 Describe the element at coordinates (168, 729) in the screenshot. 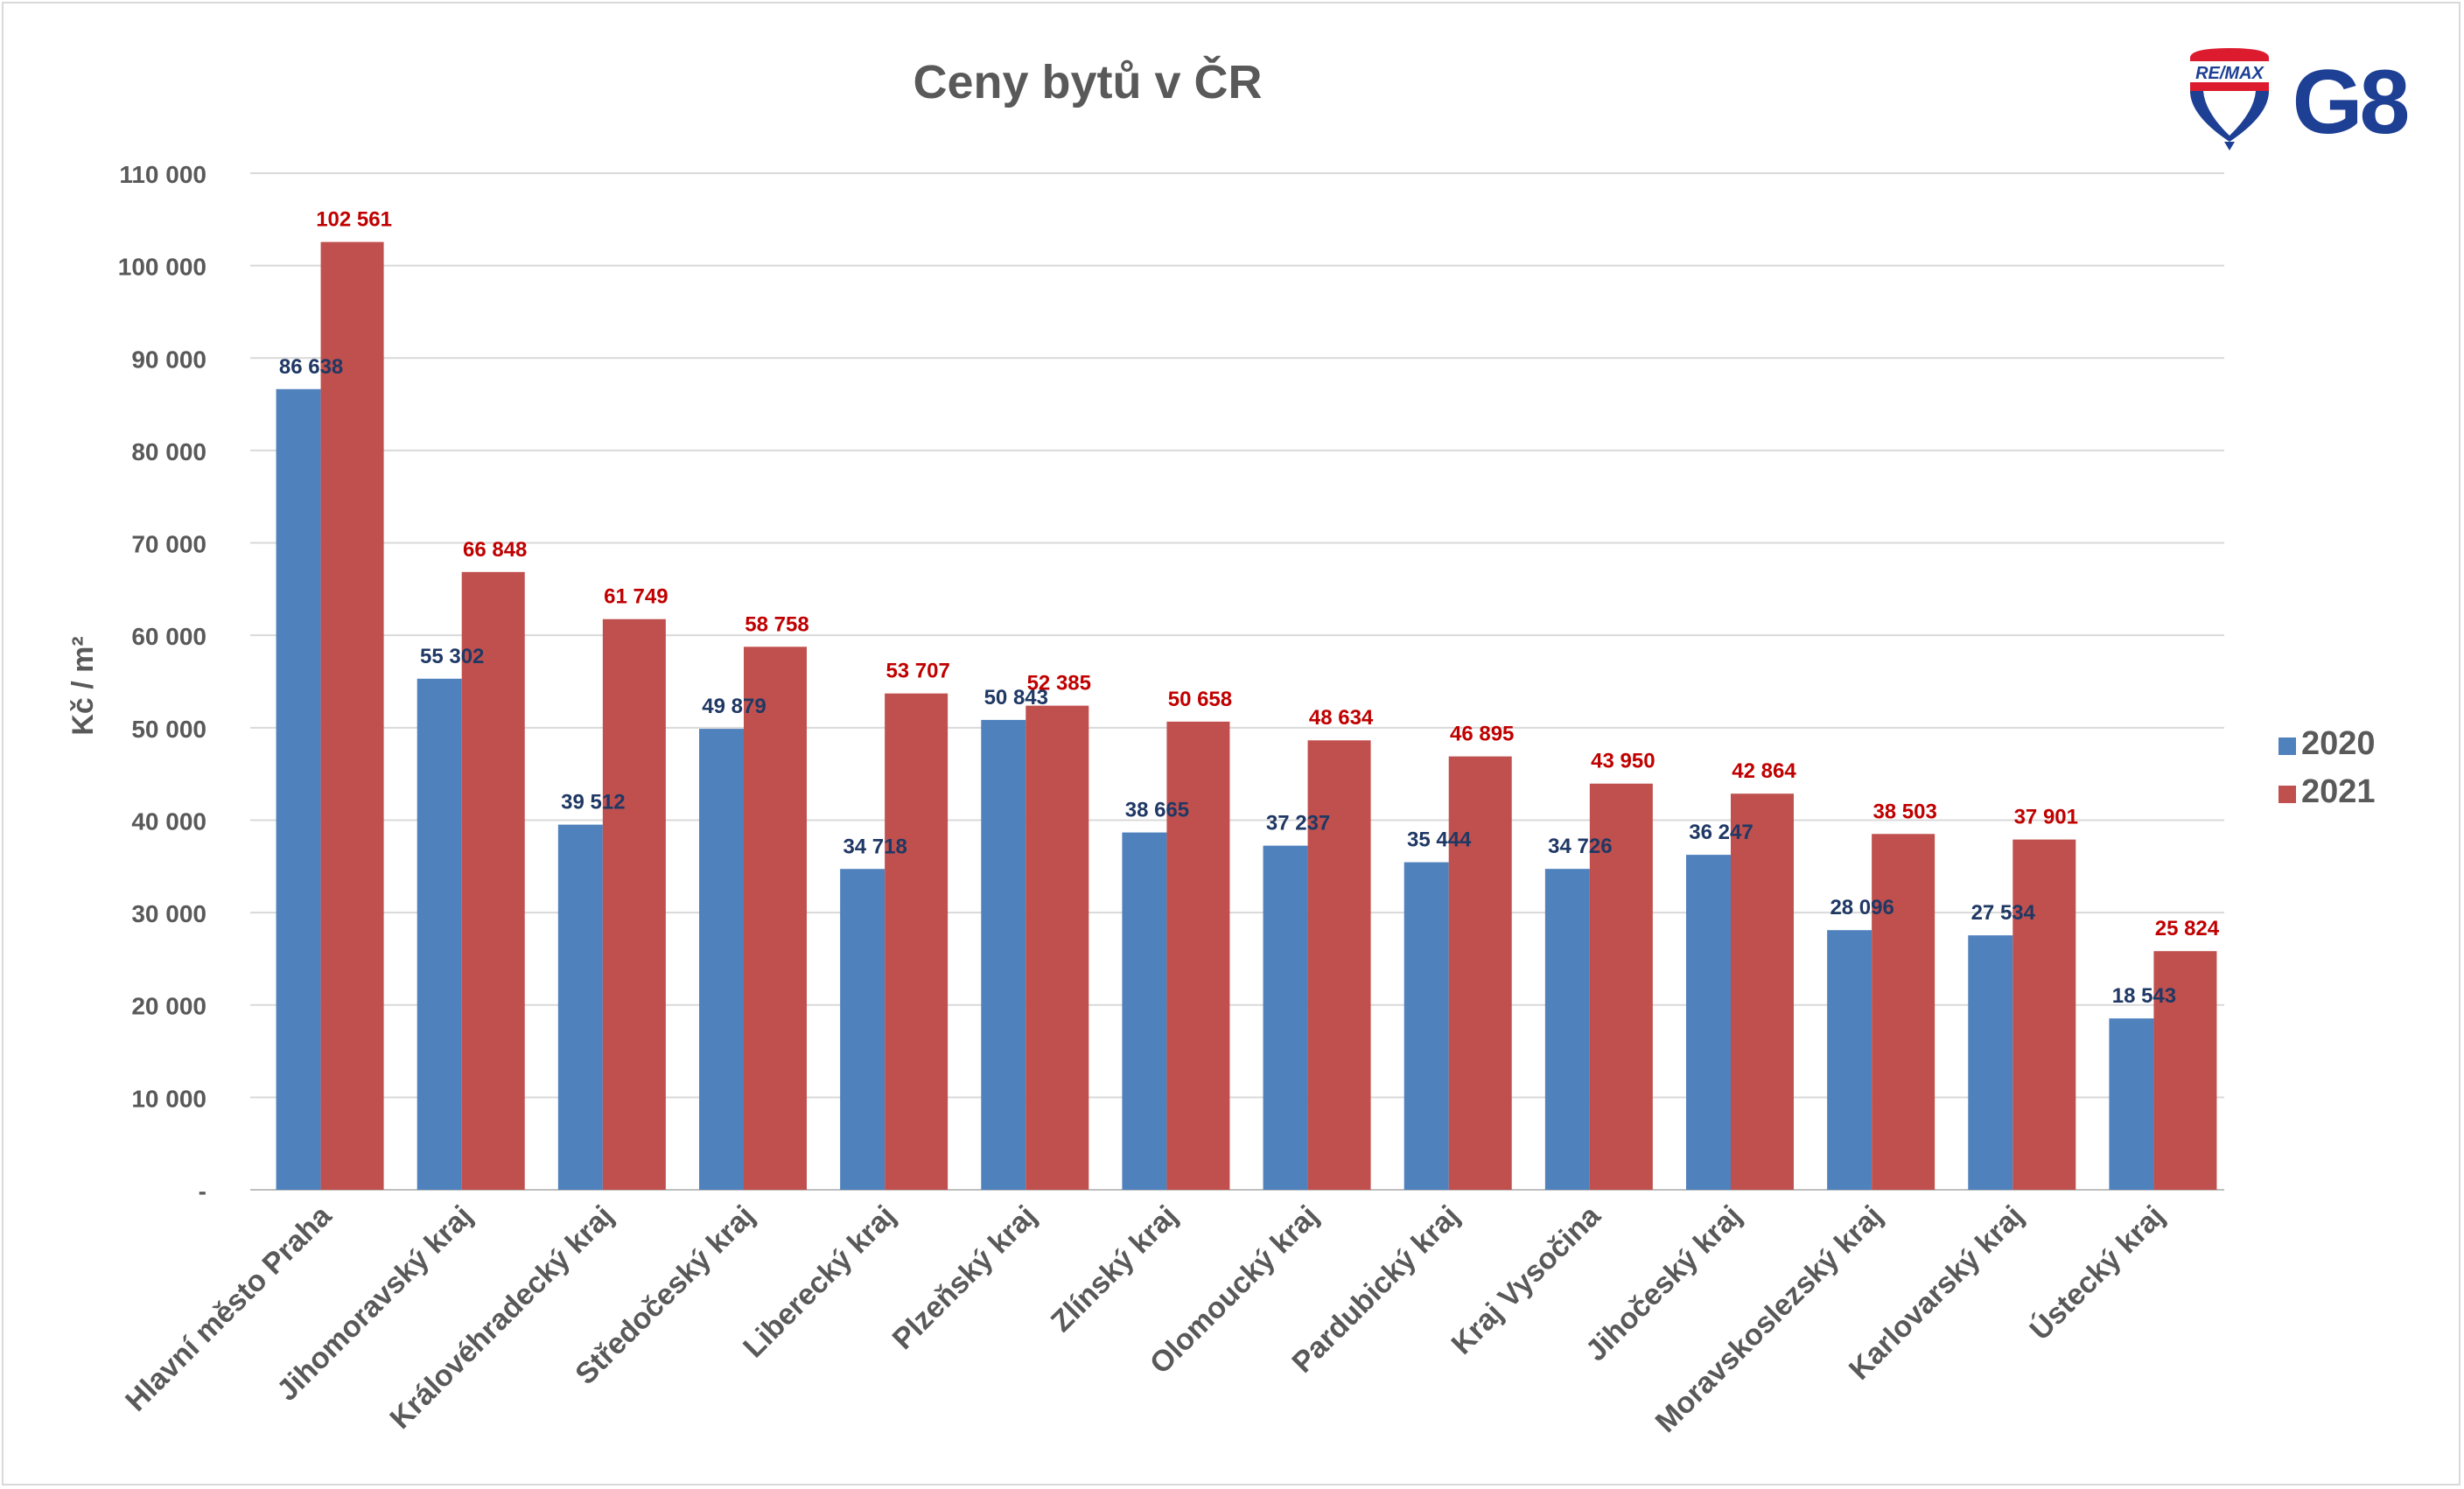

I see `y-tick-label: 50 000` at that location.